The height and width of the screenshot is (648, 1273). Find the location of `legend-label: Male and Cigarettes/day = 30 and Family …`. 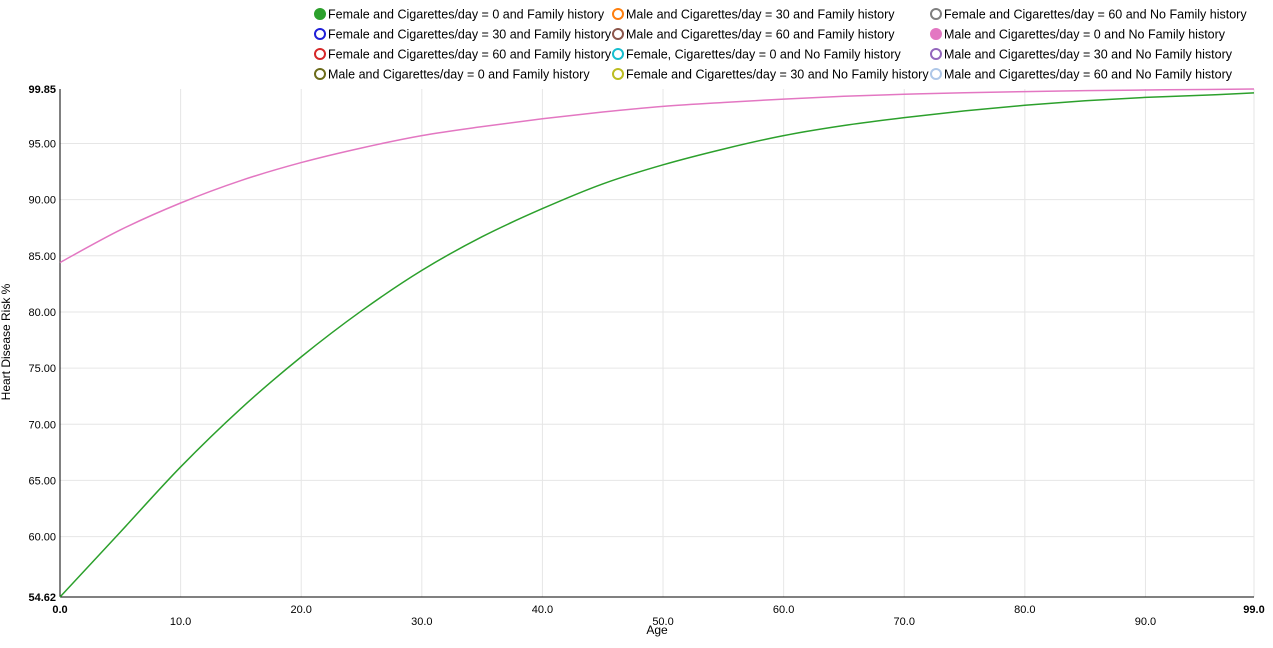

legend-label: Male and Cigarettes/day = 30 and Family … is located at coordinates (760, 15).